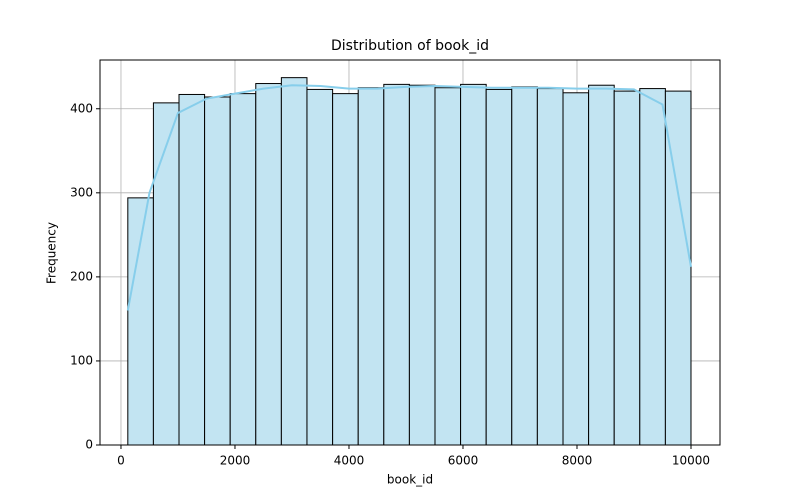  I want to click on y-axis-label: Frequency, so click(52, 253).